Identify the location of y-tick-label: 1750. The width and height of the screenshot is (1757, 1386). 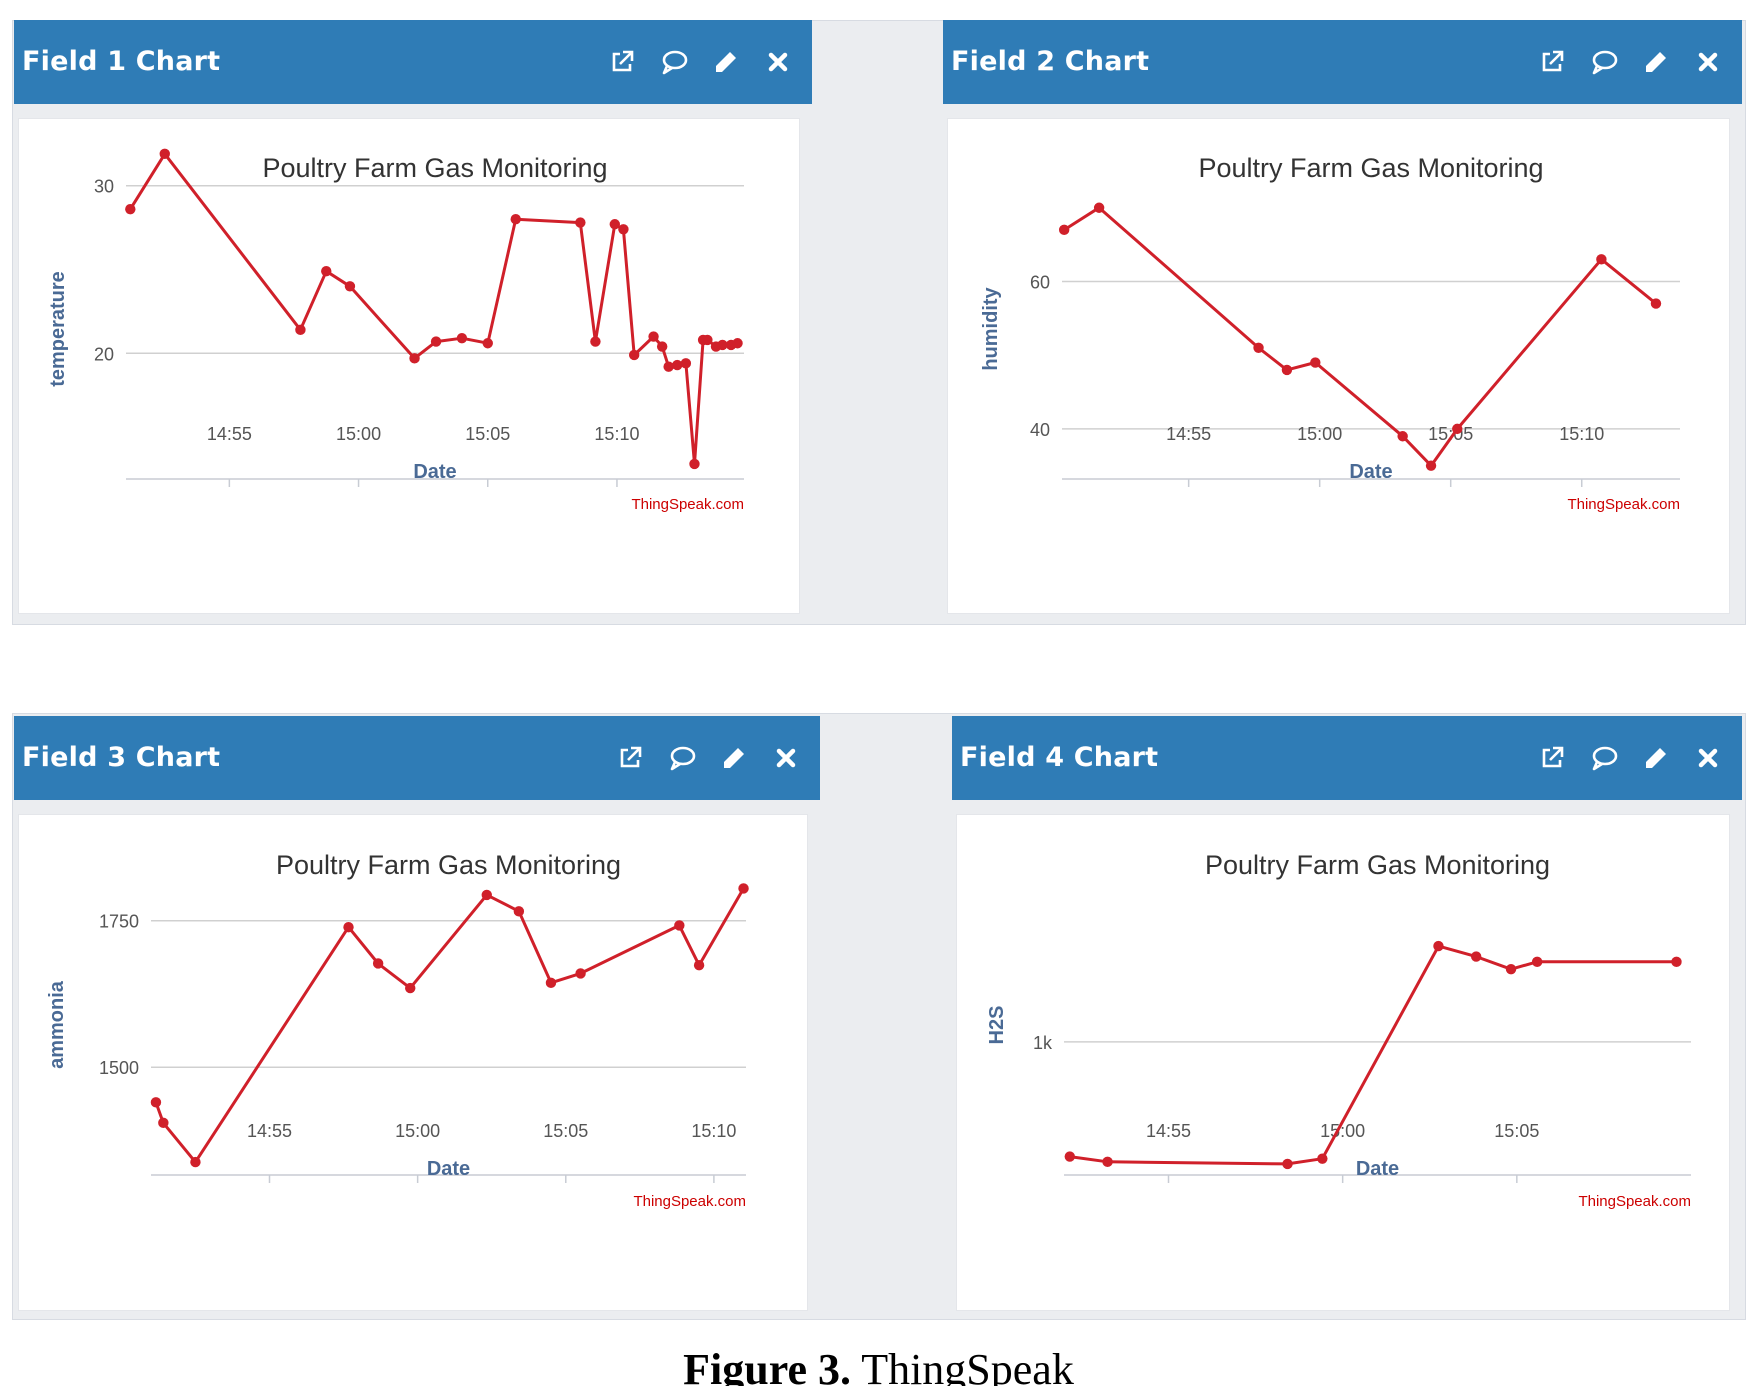
(119, 922).